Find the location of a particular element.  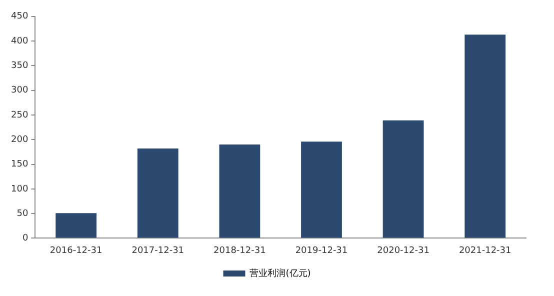

legend-label: 营业利润(亿元) is located at coordinates (280, 273).